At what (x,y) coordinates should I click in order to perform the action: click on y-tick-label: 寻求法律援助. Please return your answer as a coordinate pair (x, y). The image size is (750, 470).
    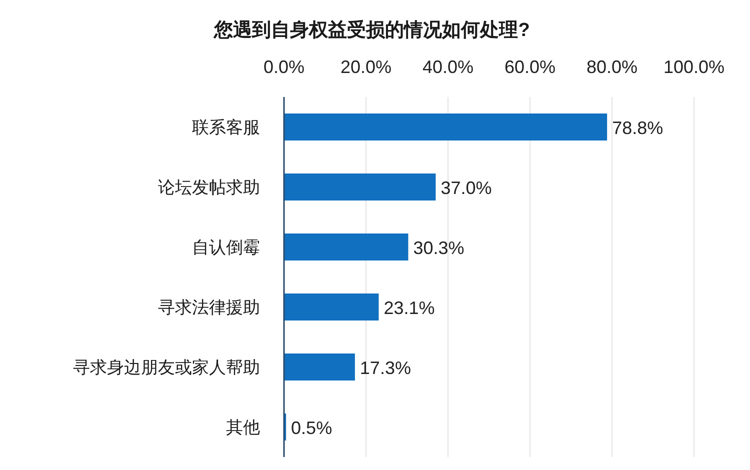
    Looking at the image, I should click on (209, 307).